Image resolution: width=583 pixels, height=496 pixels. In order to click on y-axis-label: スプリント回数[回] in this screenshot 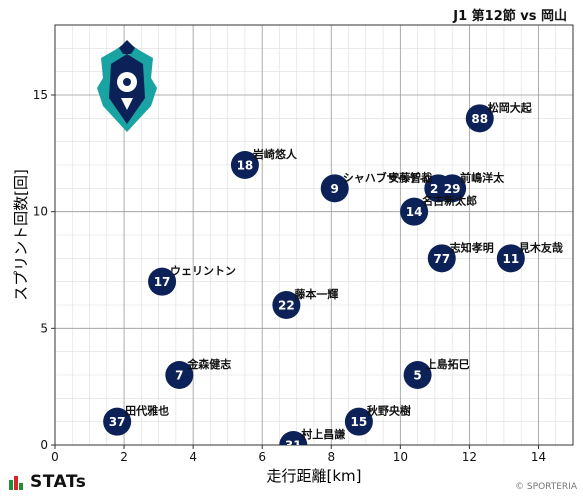, I will do `click(21, 235)`.